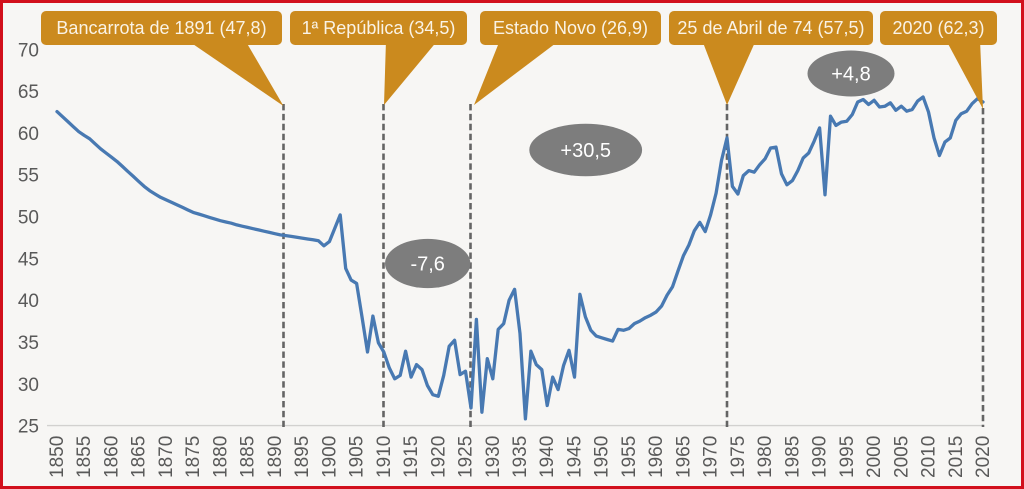  What do you see at coordinates (166, 457) in the screenshot?
I see `svg-text: 1870` at bounding box center [166, 457].